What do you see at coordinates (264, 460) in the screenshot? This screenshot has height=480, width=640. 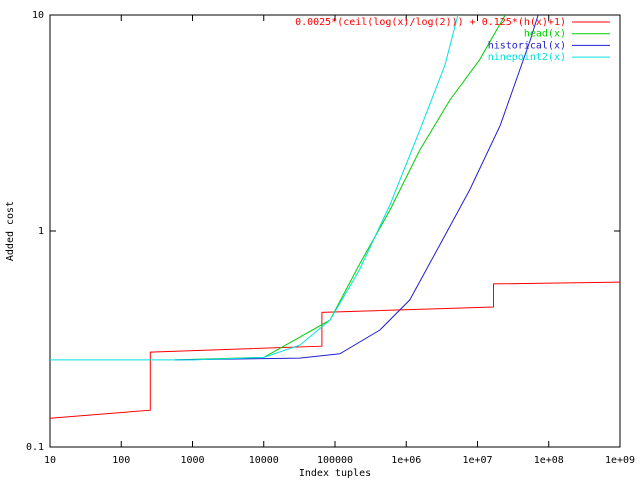 I see `x-tick-label: 10000` at bounding box center [264, 460].